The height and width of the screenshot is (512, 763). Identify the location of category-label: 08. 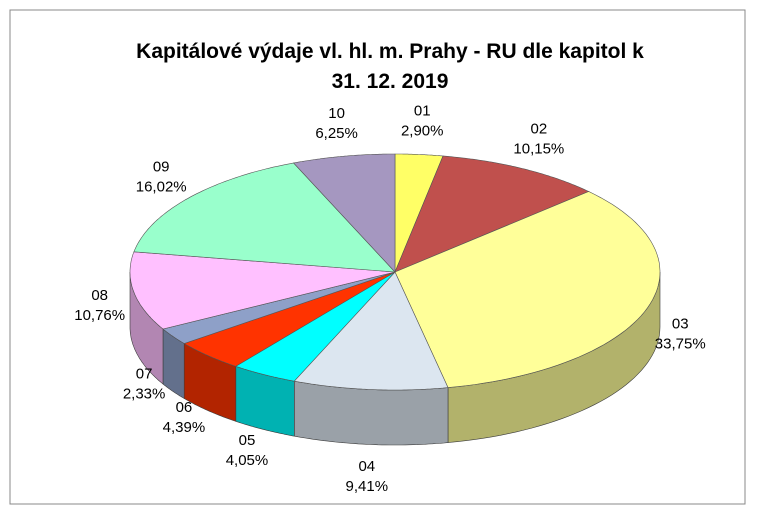
(99, 295).